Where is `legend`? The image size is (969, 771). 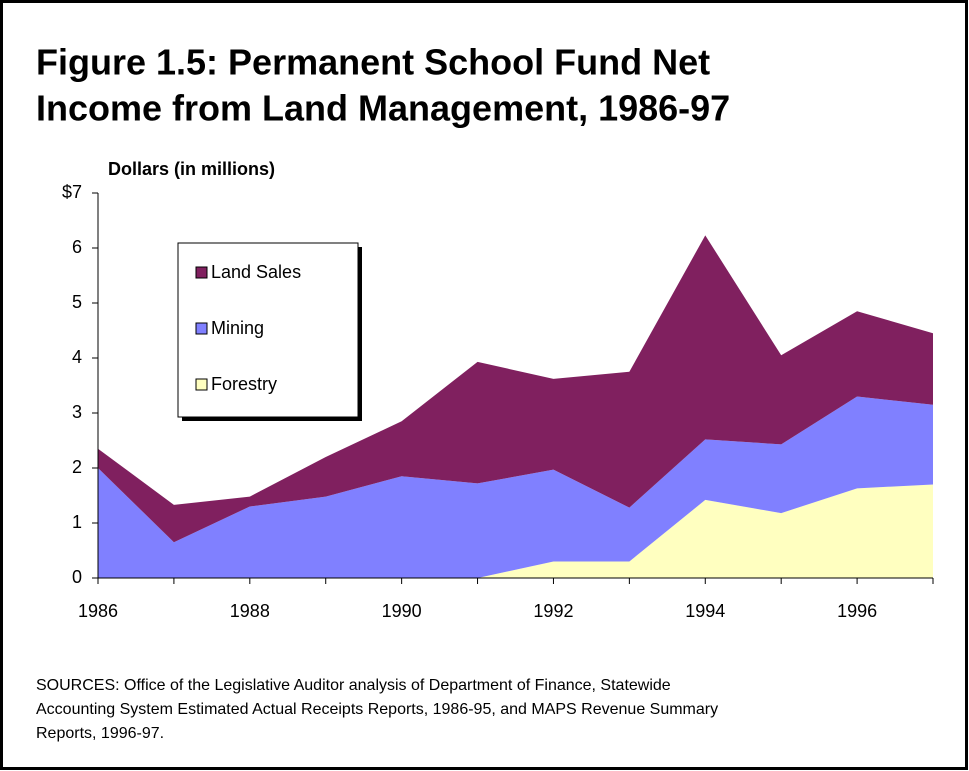 legend is located at coordinates (268, 330).